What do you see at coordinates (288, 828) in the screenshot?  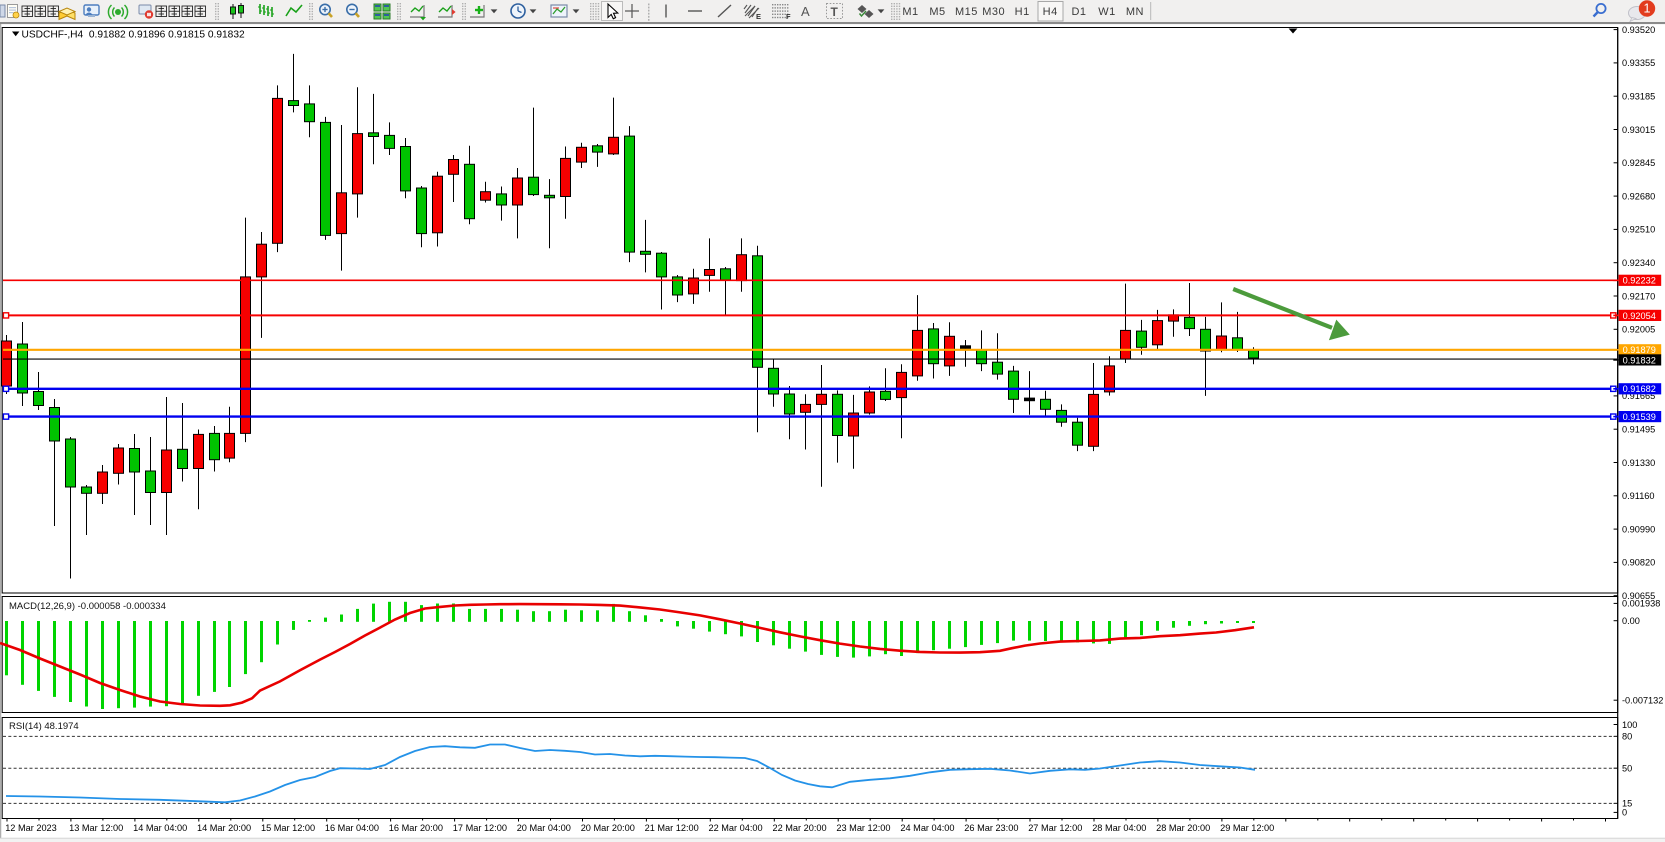 I see `svg-text: 15 Mar 12:00` at bounding box center [288, 828].